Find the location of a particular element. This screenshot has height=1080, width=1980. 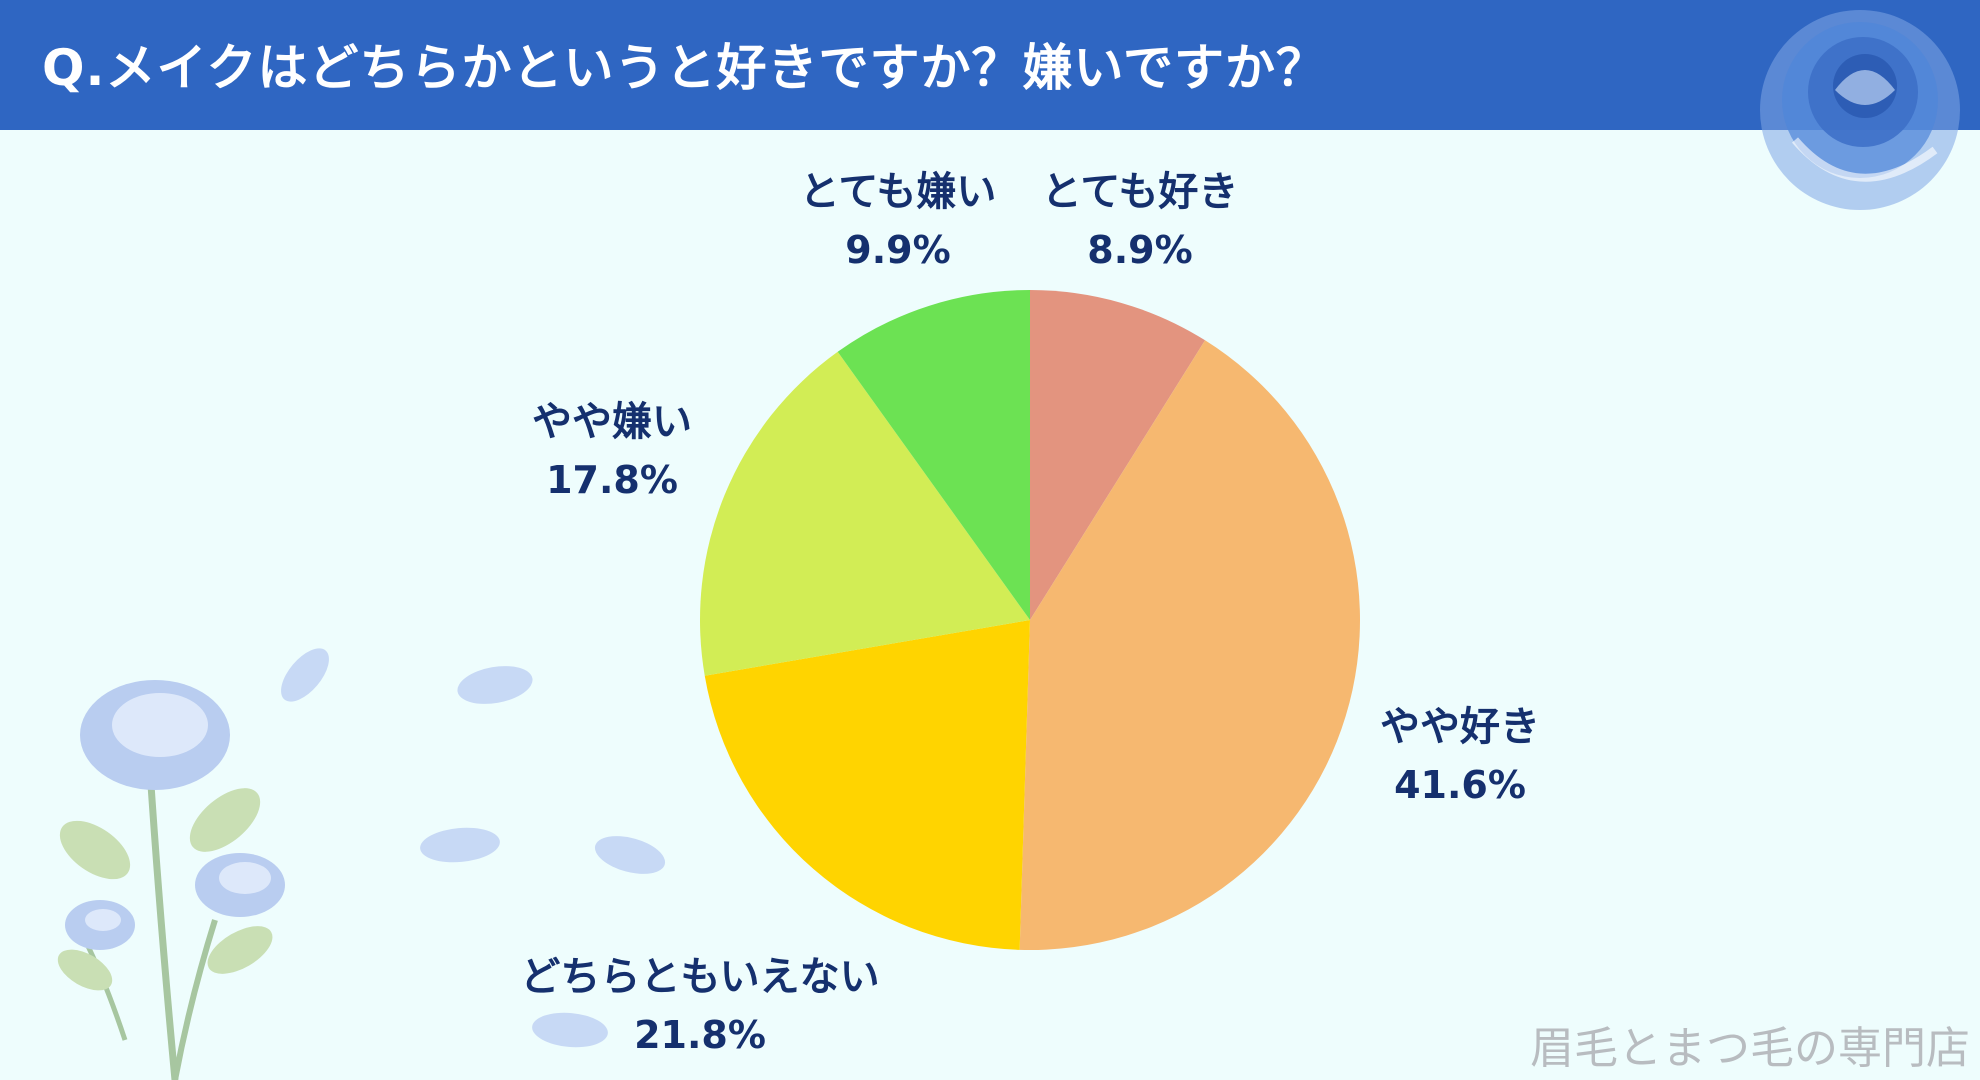

rose-decoration-top-right is located at coordinates (1860, 110).